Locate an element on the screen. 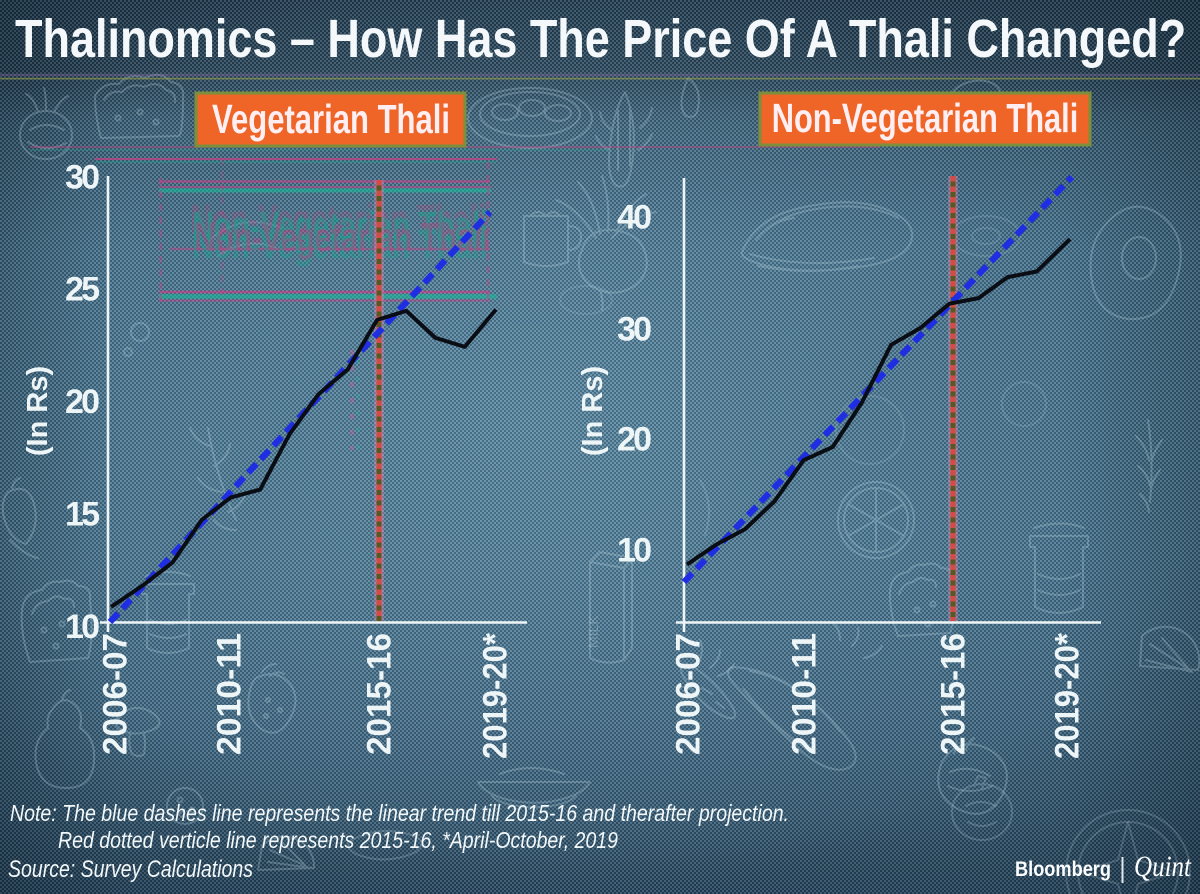 The width and height of the screenshot is (1200, 894). svg-text: MILK is located at coordinates (593, 631).